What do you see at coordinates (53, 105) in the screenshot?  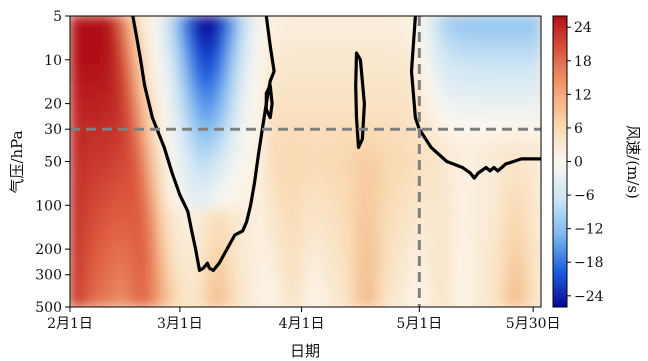 I see `y-tick-label: 20` at bounding box center [53, 105].